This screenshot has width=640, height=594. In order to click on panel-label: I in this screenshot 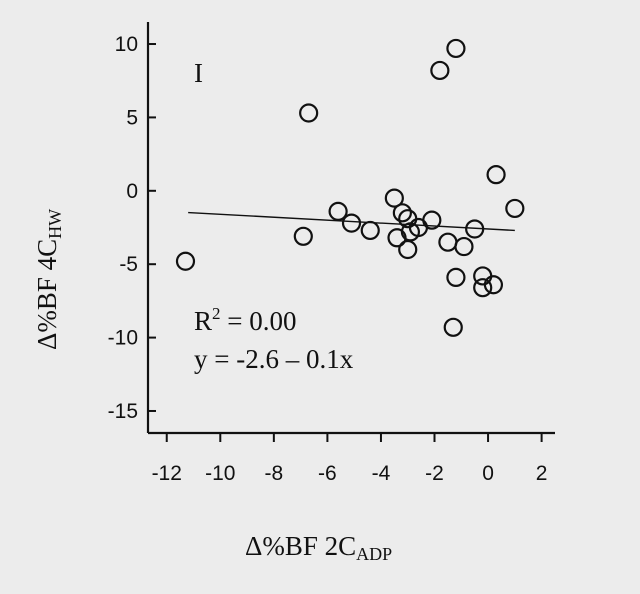, I will do `click(198, 73)`.